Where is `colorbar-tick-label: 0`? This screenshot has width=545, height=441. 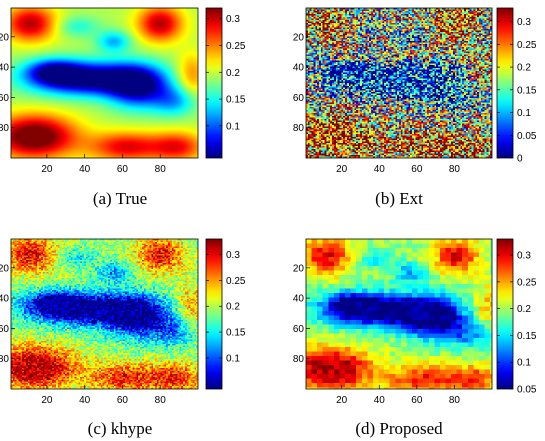 colorbar-tick-label: 0 is located at coordinates (520, 159).